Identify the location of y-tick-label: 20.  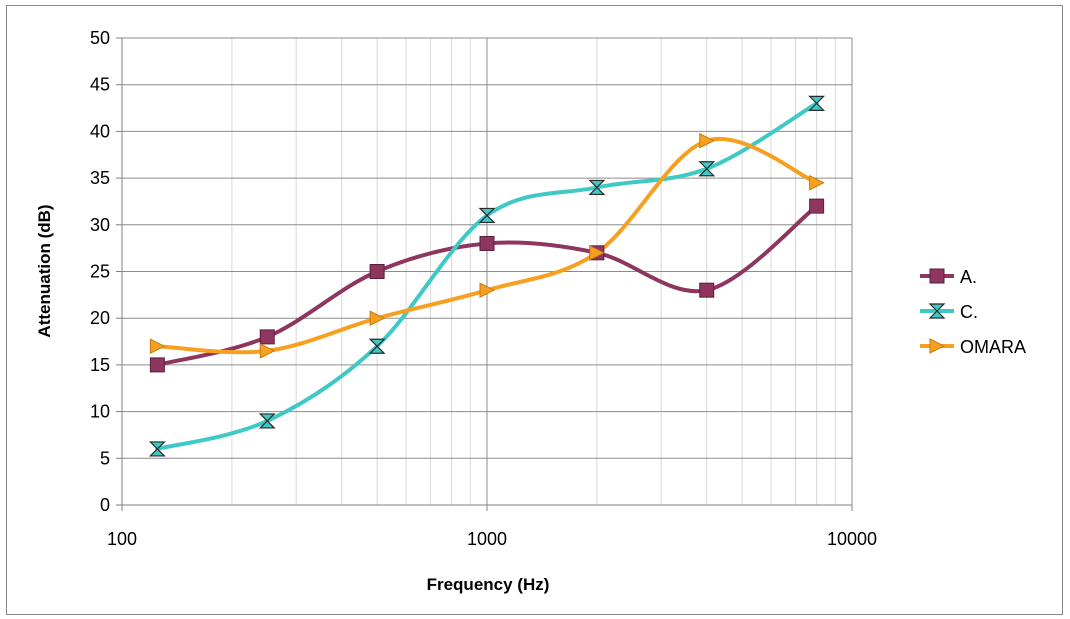
(100, 318).